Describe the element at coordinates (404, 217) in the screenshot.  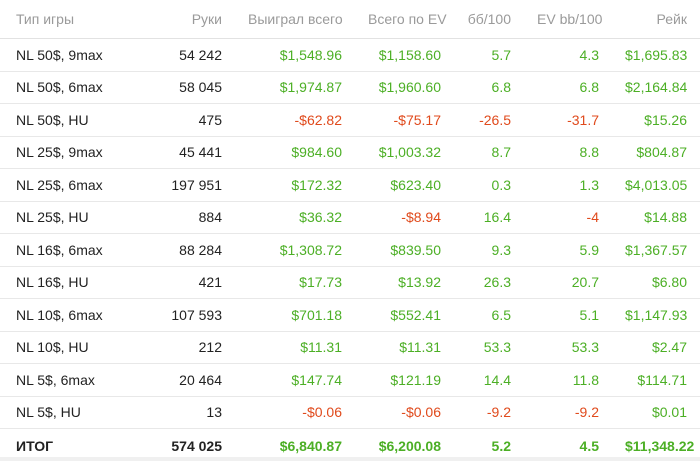
I see `ev-total-cell: -$8.94` at that location.